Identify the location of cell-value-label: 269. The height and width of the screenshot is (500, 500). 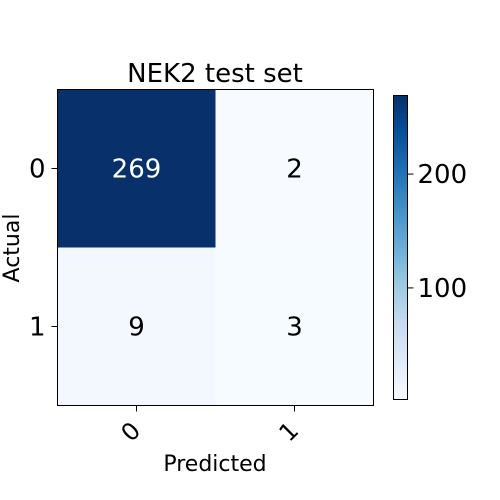
(137, 170).